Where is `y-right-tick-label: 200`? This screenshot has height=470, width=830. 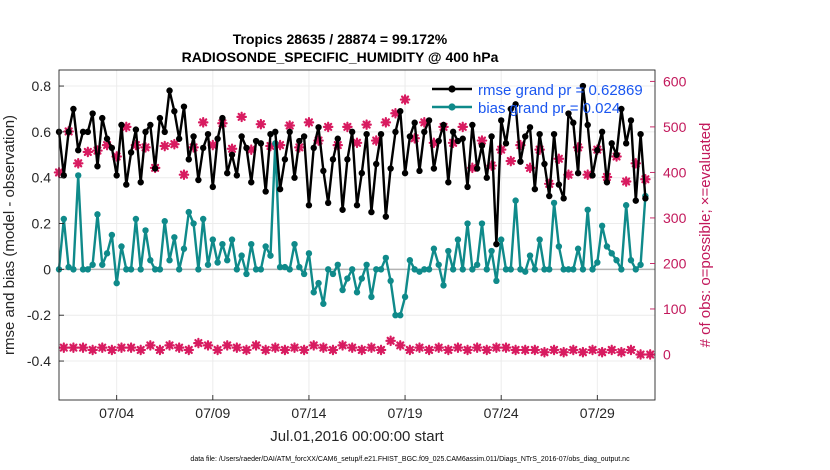
y-right-tick-label: 200 is located at coordinates (675, 263).